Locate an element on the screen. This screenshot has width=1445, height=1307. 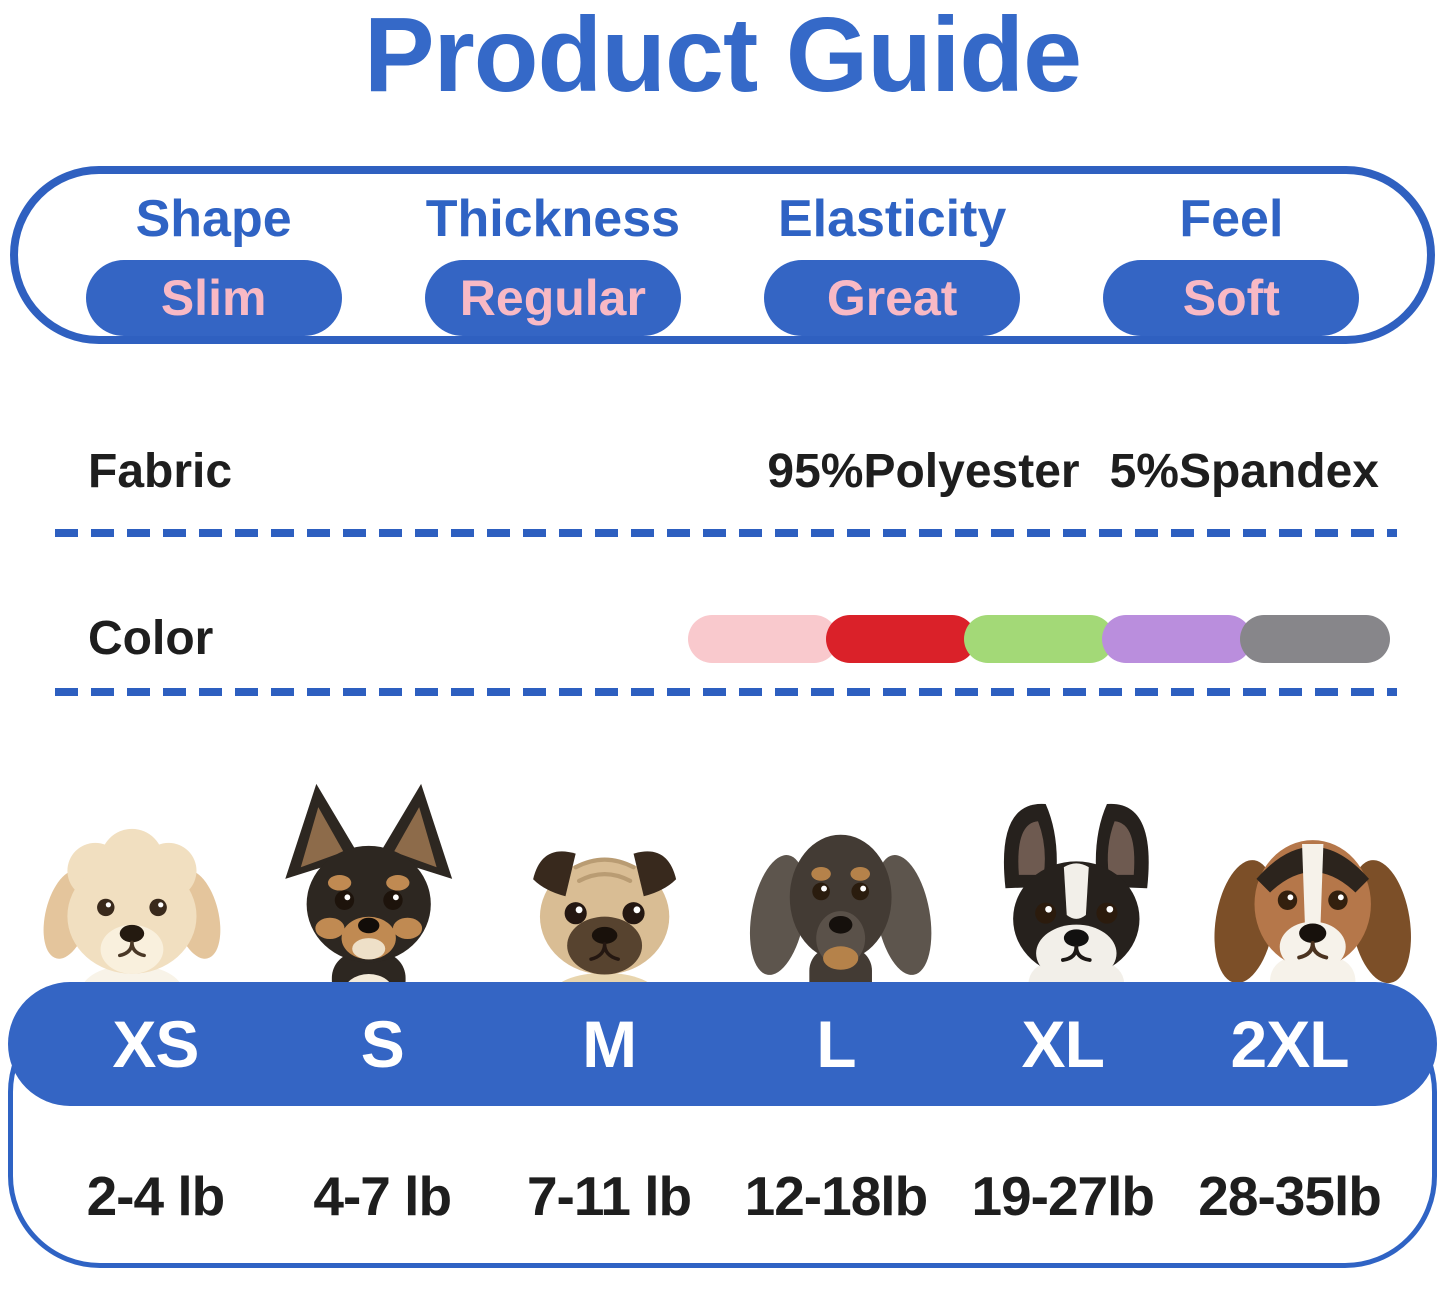
size-label-2xl: 2XL is located at coordinates (1290, 1044).